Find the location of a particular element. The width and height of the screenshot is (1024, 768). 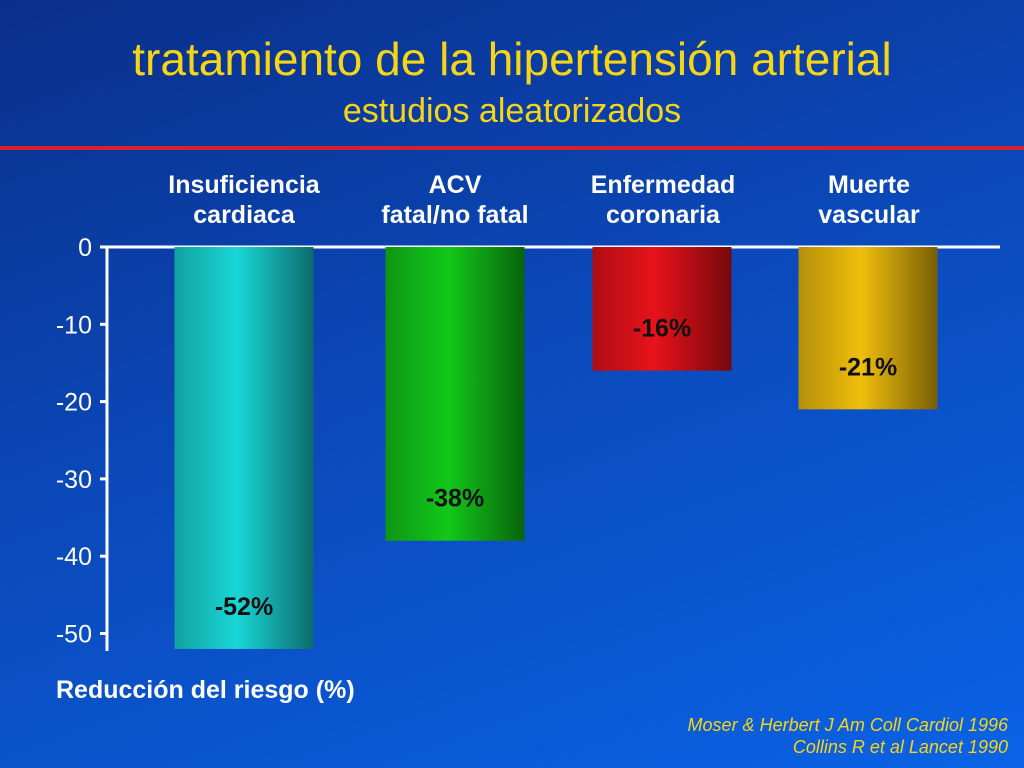

category-label-2-line2: coronaria is located at coordinates (663, 215).